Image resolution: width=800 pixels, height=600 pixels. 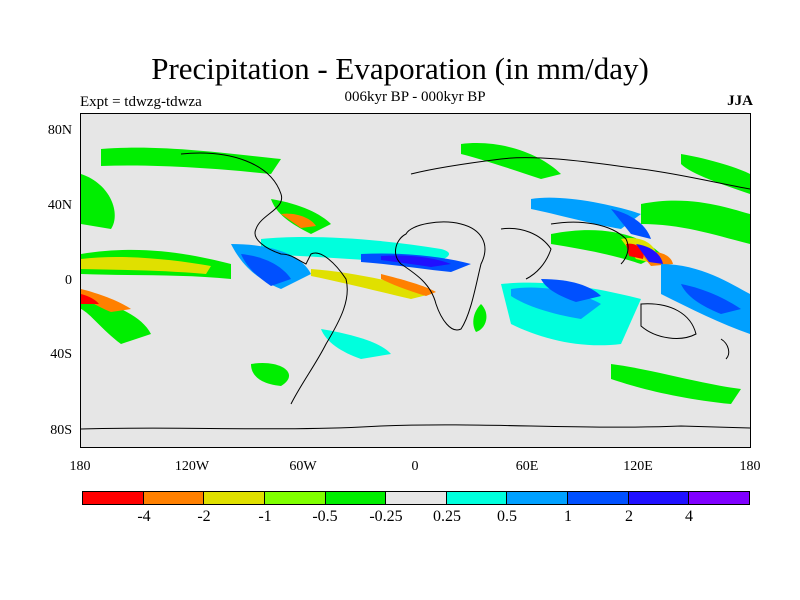 I want to click on colorbar-label: 0.25, so click(x=447, y=516).